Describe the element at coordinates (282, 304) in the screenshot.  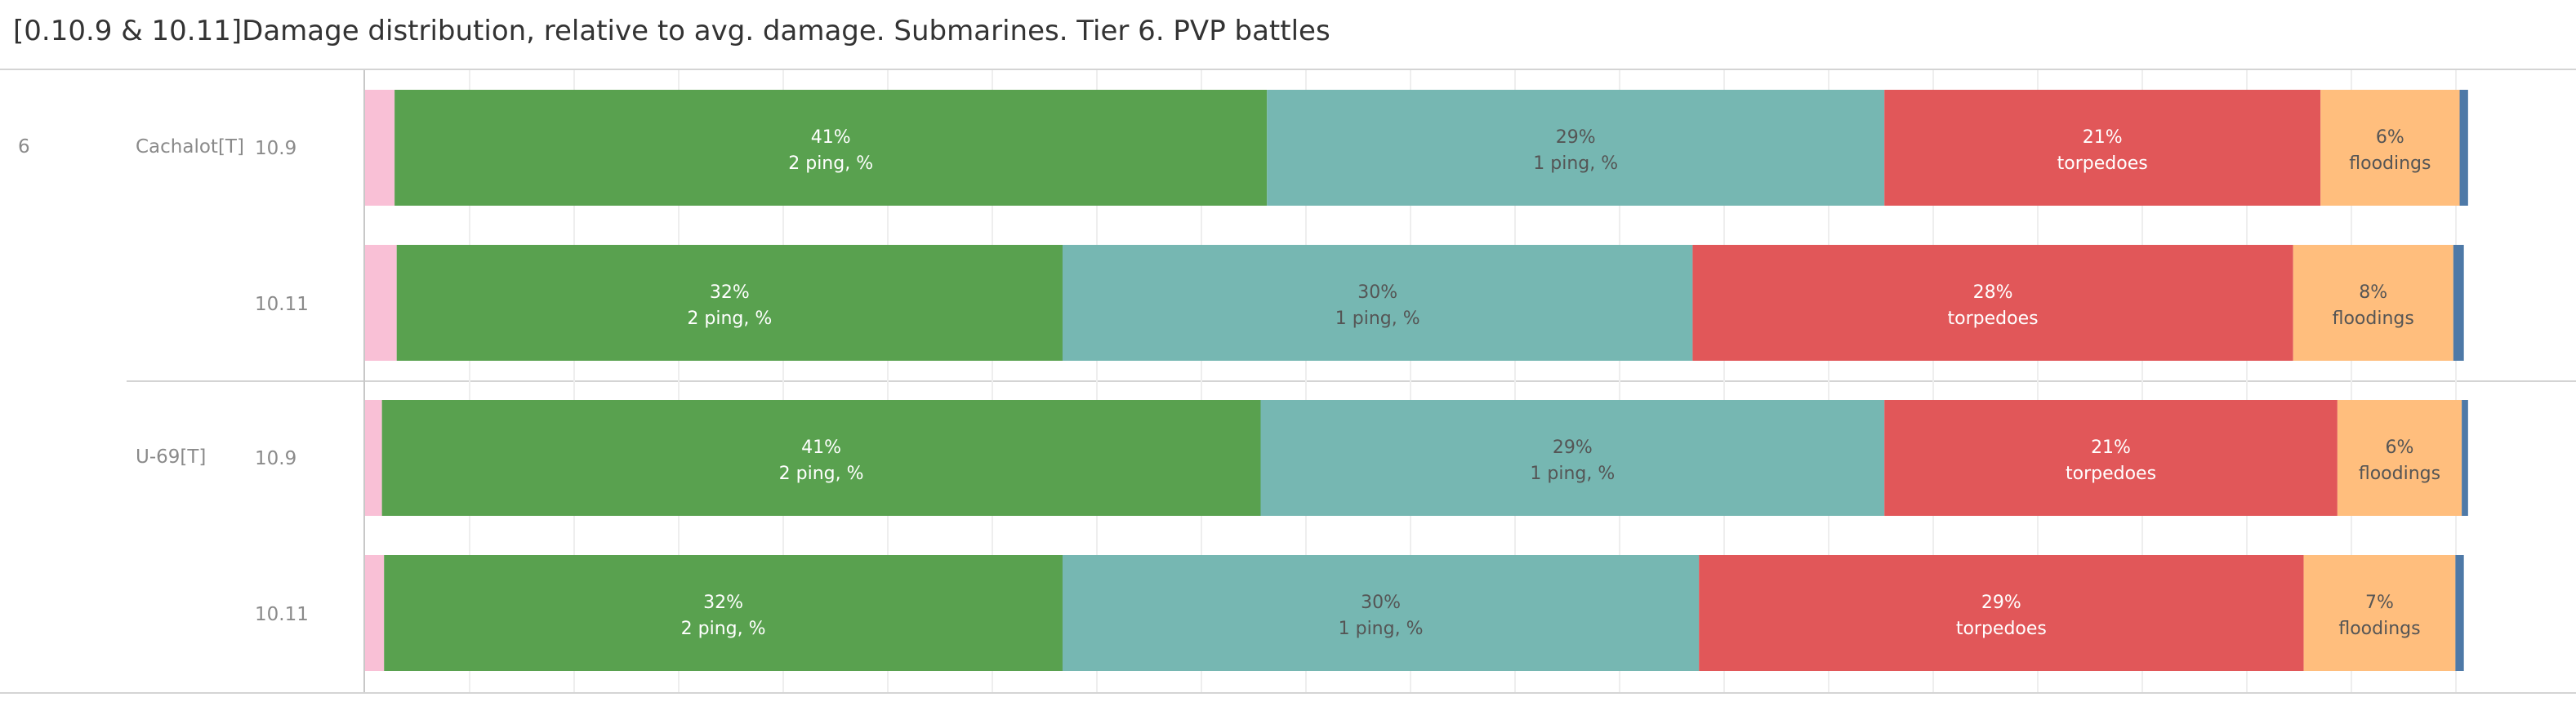
I see `version-header-cachalot-10-11: 10.11` at that location.